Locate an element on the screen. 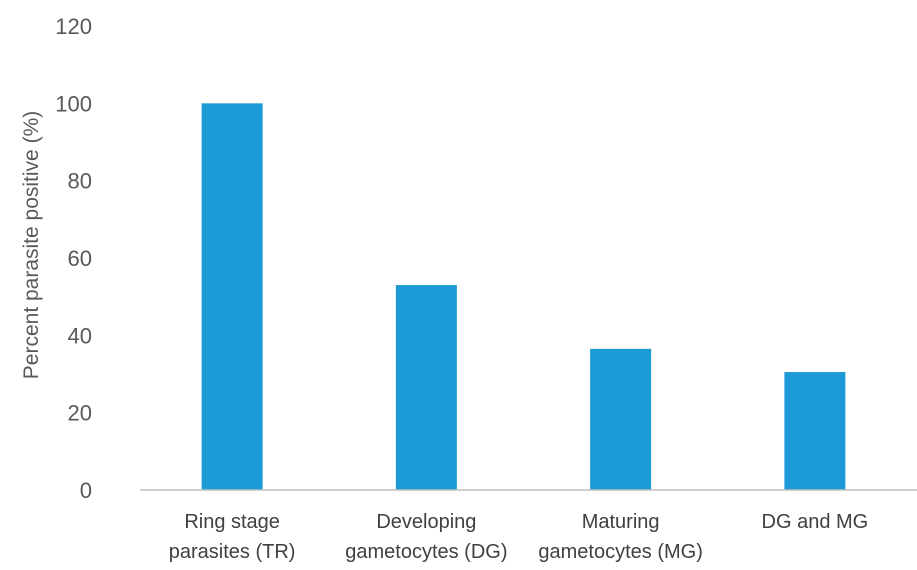 This screenshot has height=570, width=917. y-tick-label: 80 is located at coordinates (80, 181).